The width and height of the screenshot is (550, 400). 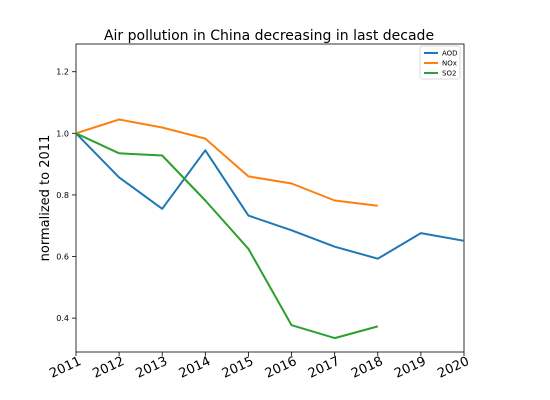 I want to click on x-tick-label: 2020, so click(x=453, y=368).